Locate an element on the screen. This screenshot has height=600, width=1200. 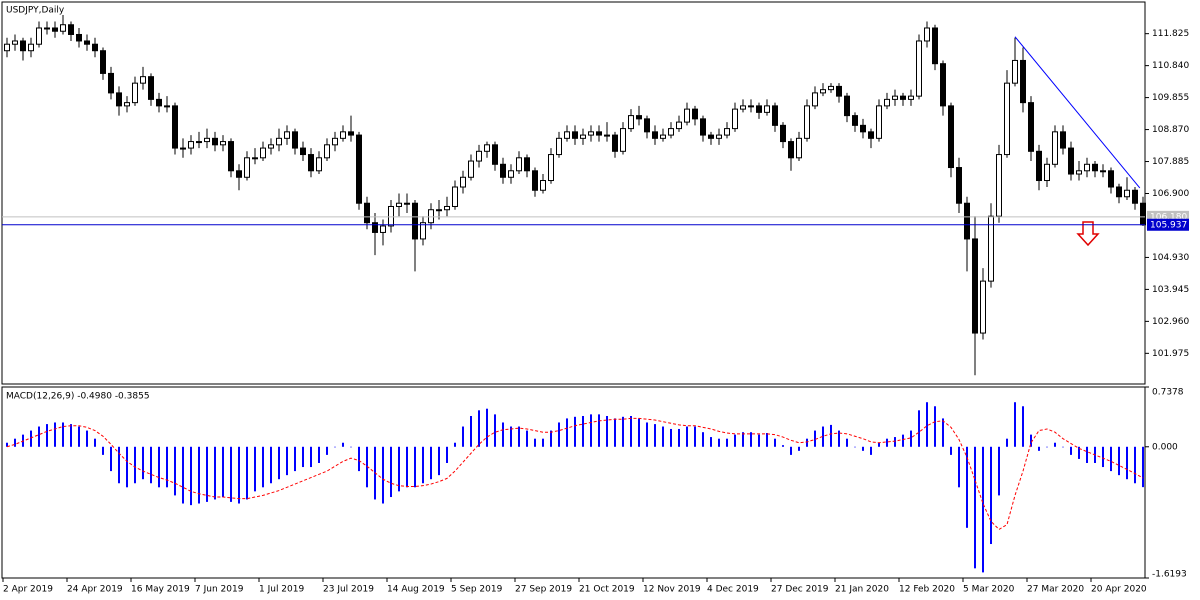
x-tick-label: 27 Sep 2019 is located at coordinates (543, 590).